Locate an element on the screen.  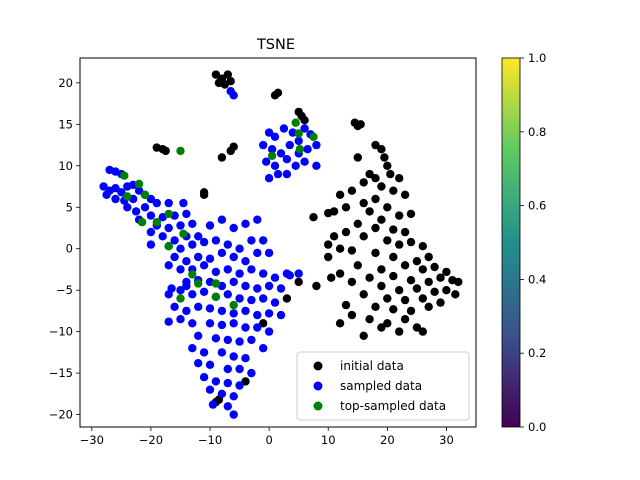
colorbar-tick-label: 0.6 is located at coordinates (537, 206).